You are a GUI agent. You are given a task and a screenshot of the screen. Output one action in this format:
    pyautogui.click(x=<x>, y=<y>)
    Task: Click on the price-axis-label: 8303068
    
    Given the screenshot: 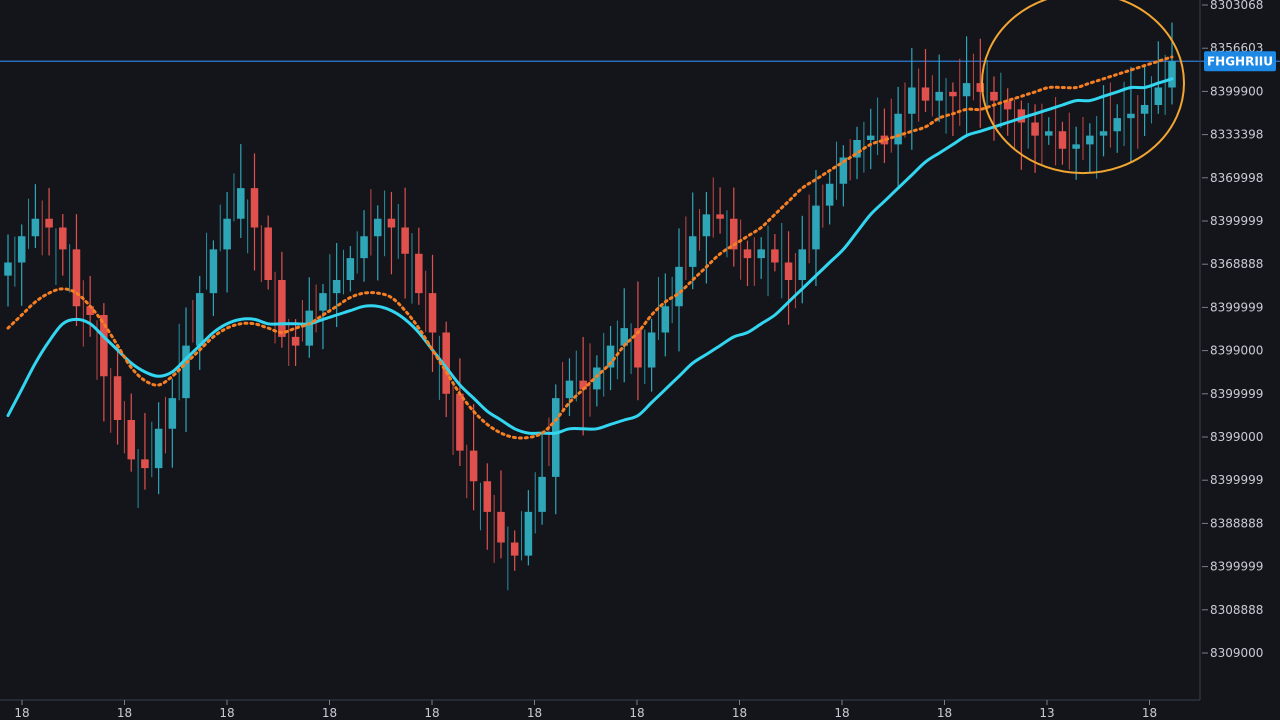 What is the action you would take?
    pyautogui.click(x=1236, y=6)
    